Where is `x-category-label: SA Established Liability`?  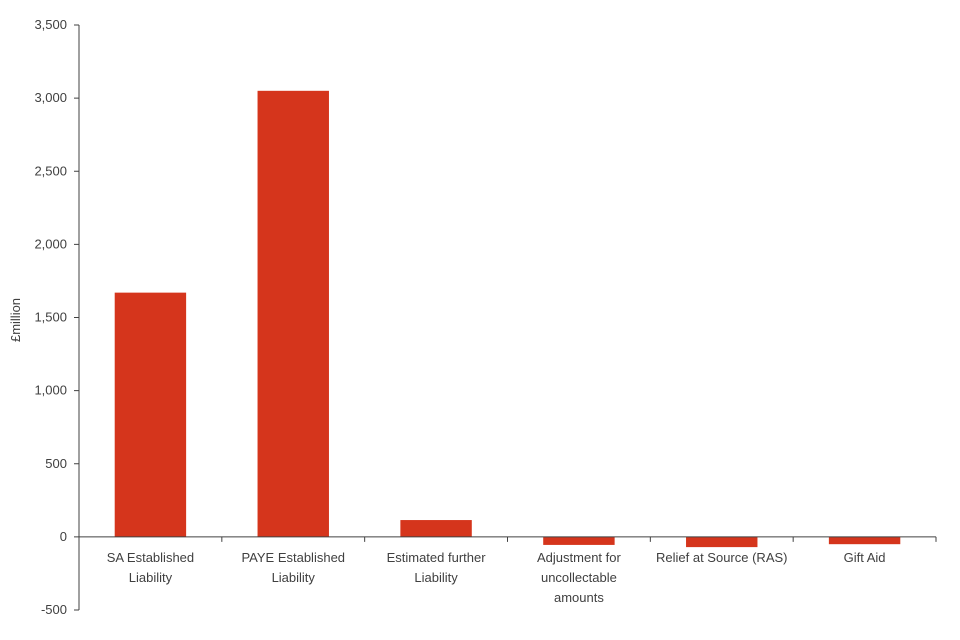 x-category-label: SA Established Liability is located at coordinates (150, 567).